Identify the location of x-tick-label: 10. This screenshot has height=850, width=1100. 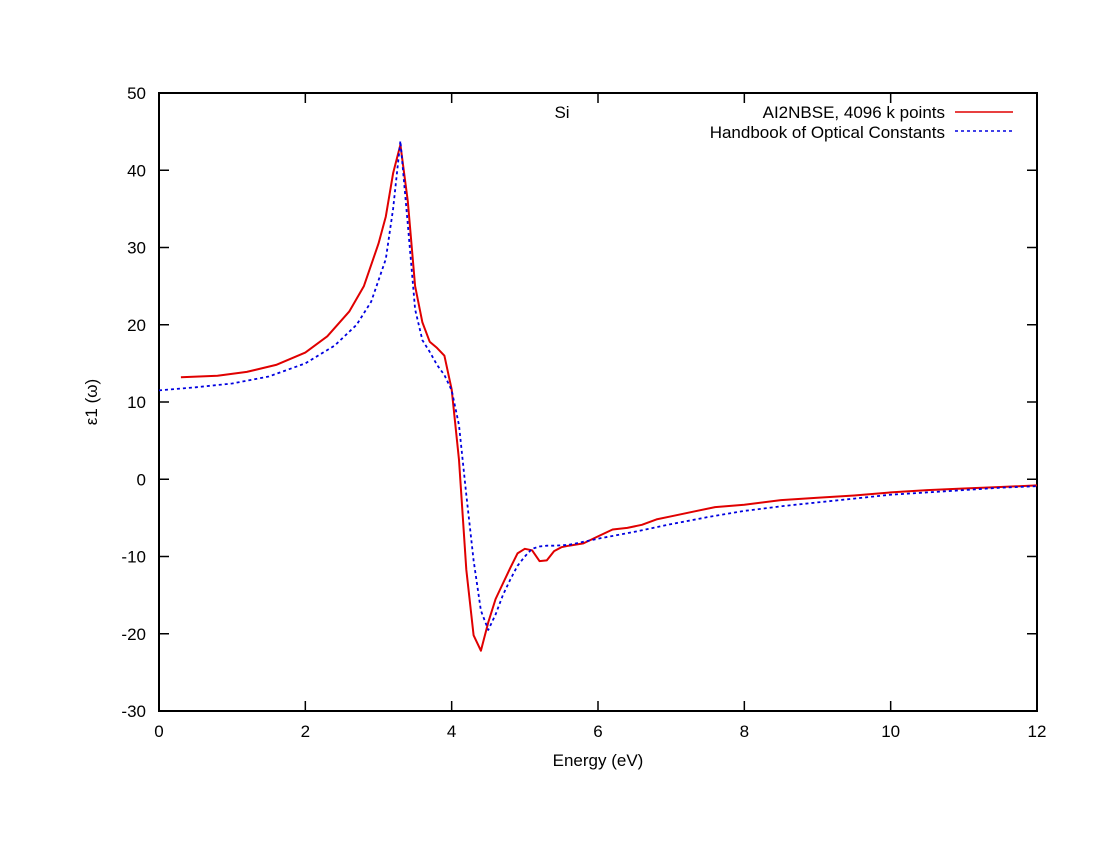
(890, 731).